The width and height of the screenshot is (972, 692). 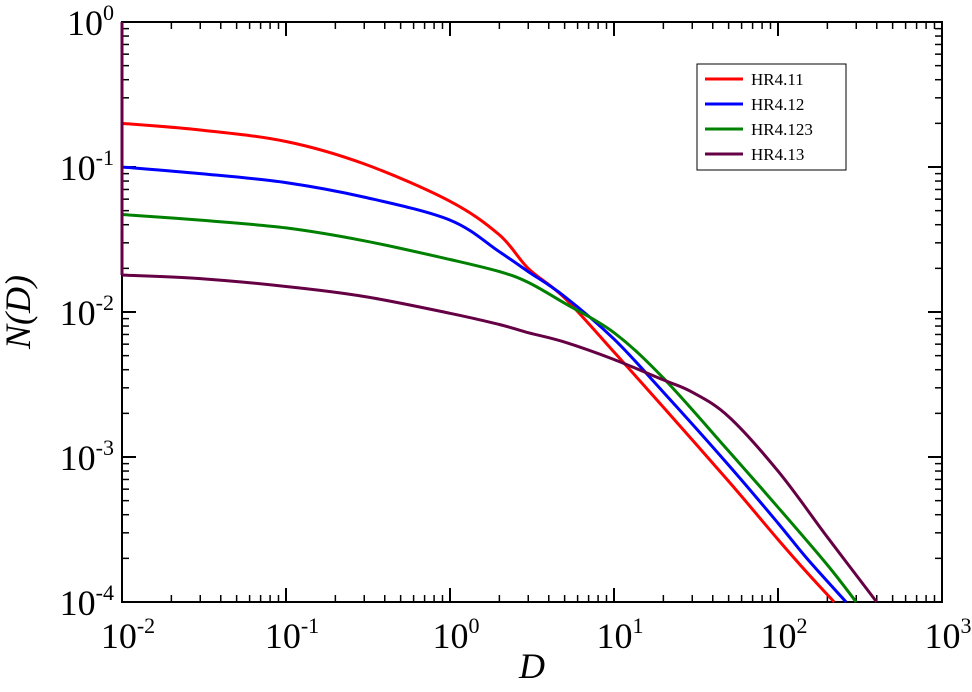 What do you see at coordinates (777, 79) in the screenshot?
I see `legend-label: HR4.11` at bounding box center [777, 79].